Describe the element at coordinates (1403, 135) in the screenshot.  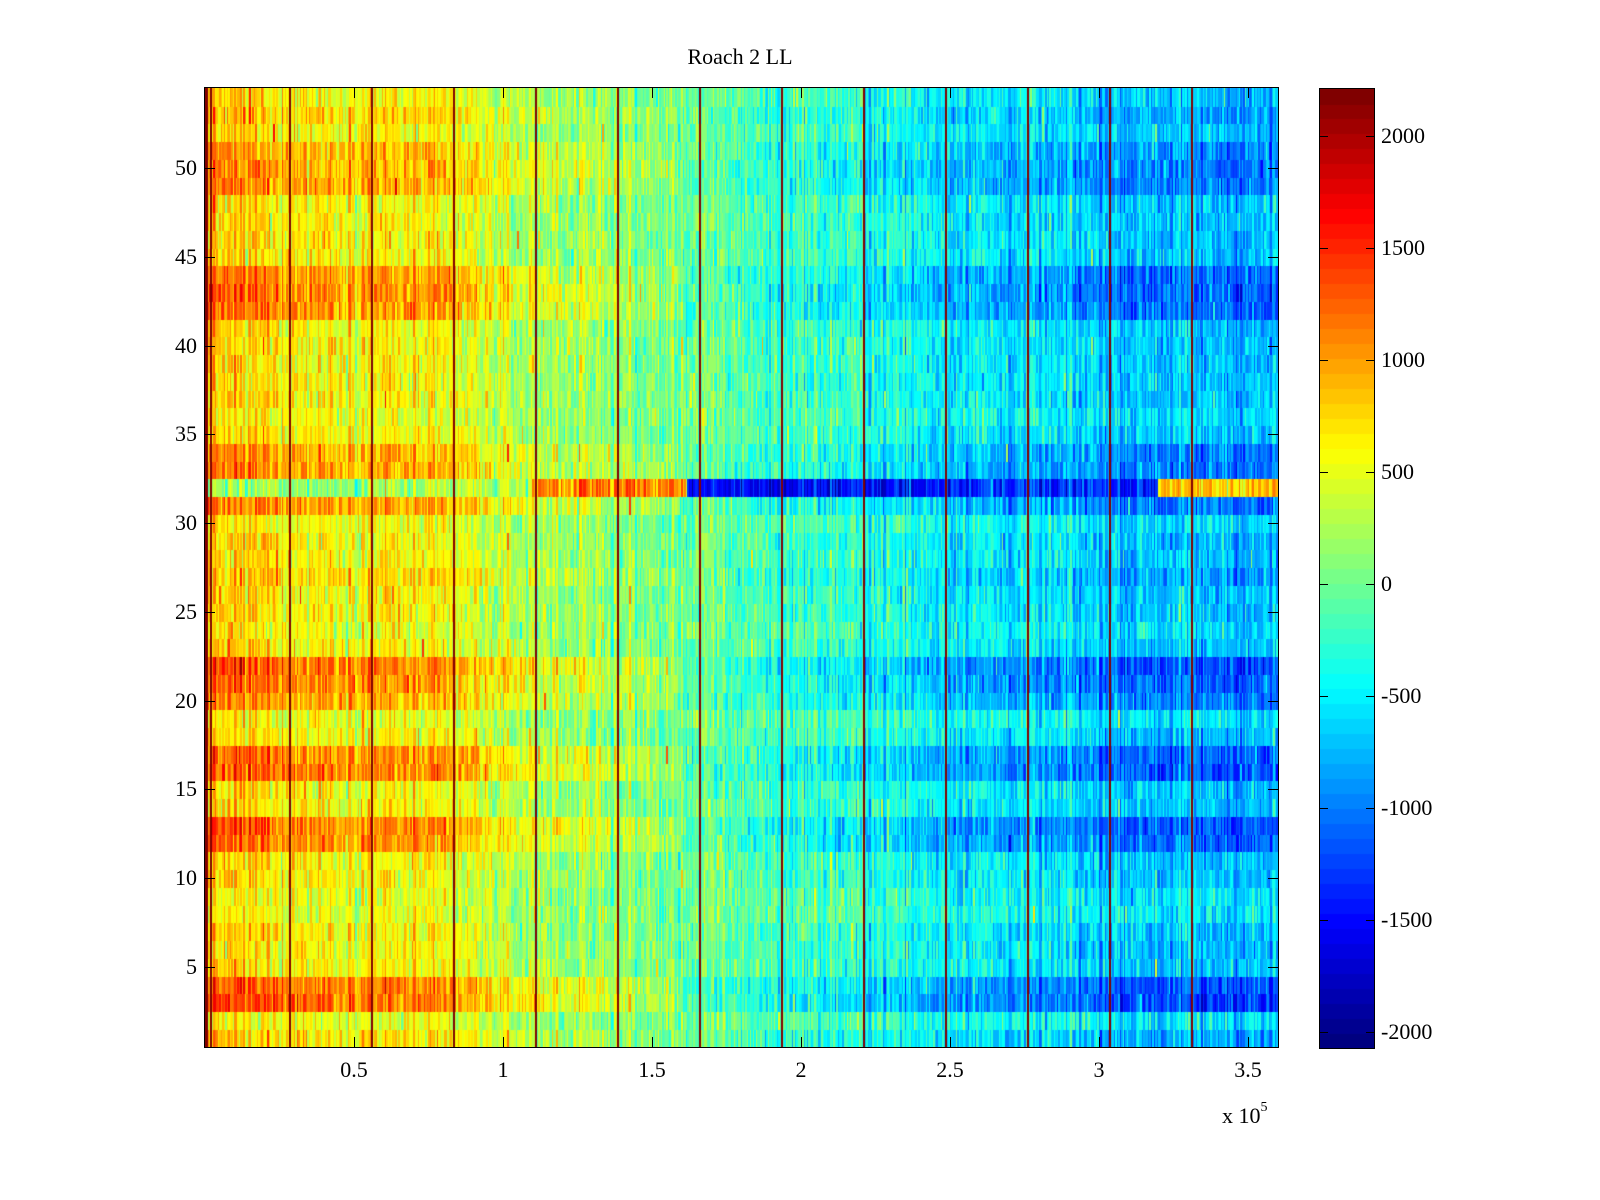
I see `colorbar-tick-label: 2000` at that location.